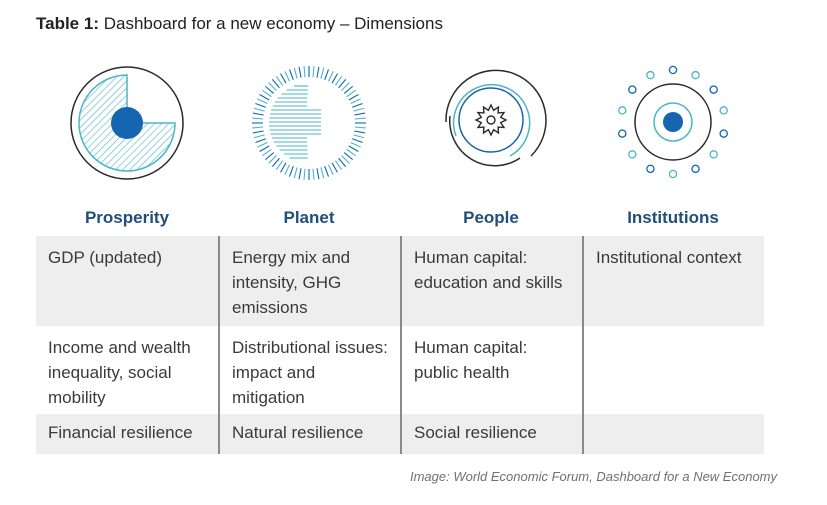 This screenshot has height=505, width=827. I want to click on institutions-dot-ring, so click(673, 122).